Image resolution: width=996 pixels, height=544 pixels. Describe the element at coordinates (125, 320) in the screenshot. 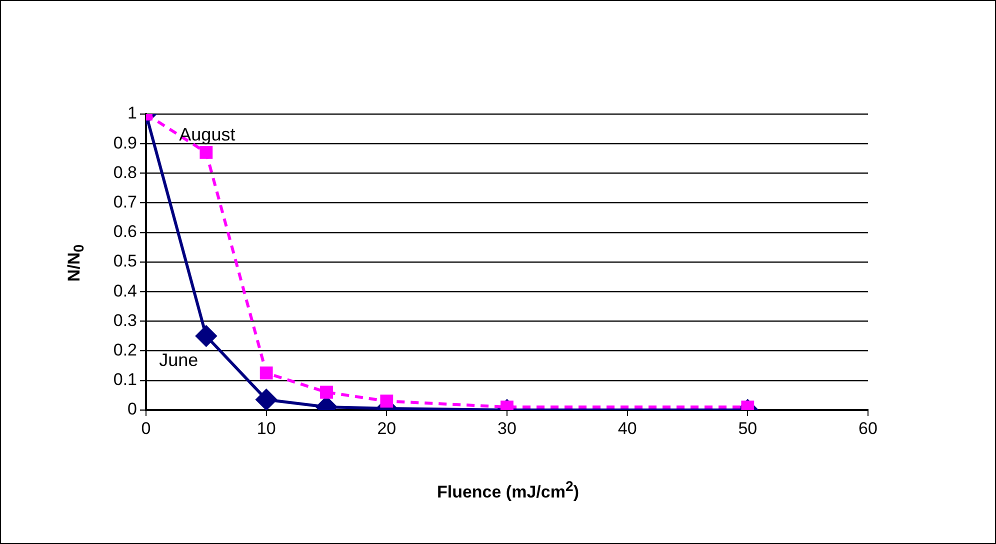

I see `y-tick-label: 0.3` at that location.